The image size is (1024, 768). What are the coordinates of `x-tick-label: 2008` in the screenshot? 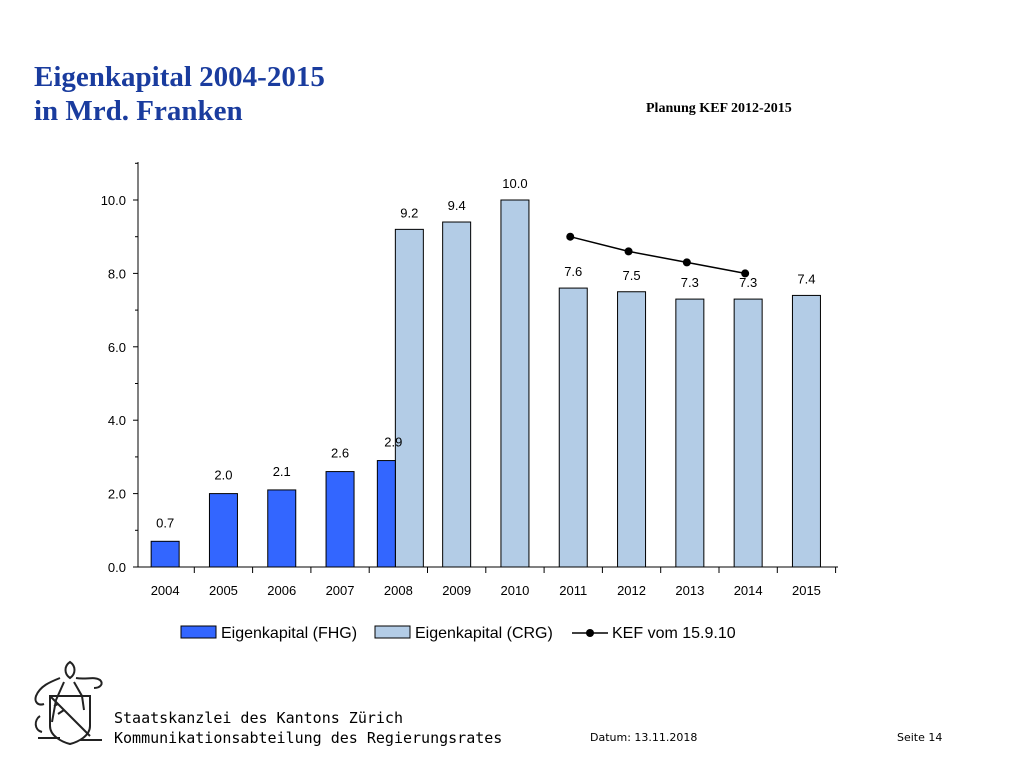 It's located at (398, 590).